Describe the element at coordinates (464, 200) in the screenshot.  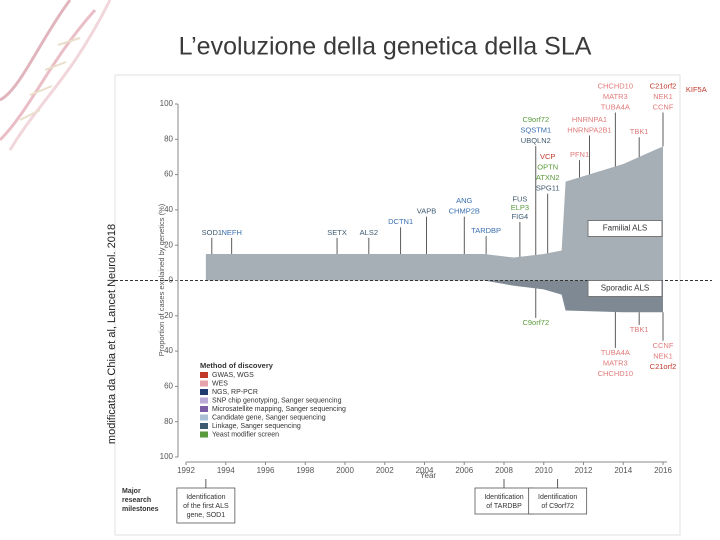
I see `gene-label: ANG` at that location.